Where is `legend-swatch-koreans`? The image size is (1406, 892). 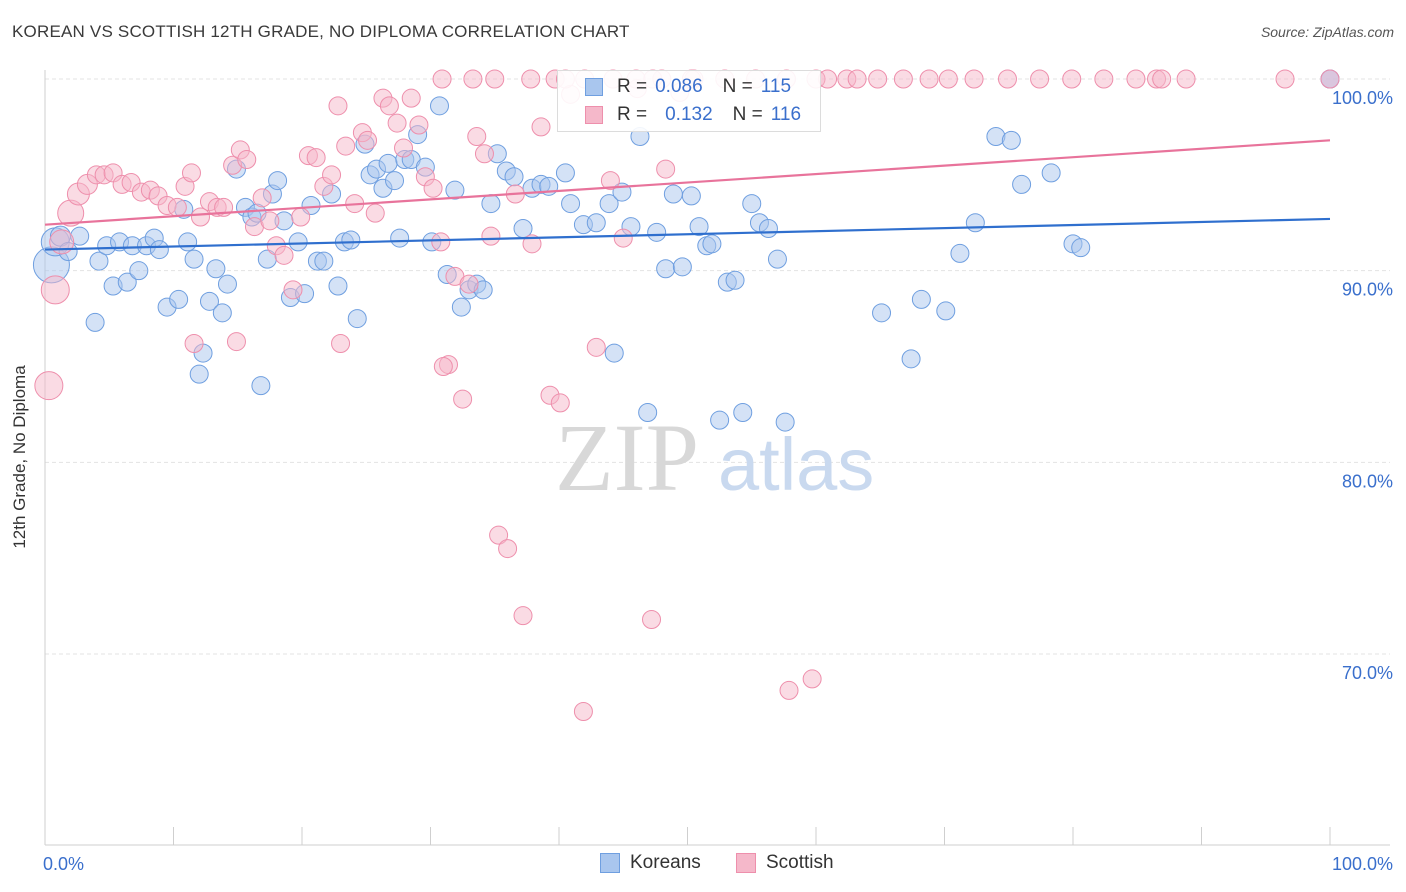 legend-swatch-koreans is located at coordinates (610, 863).